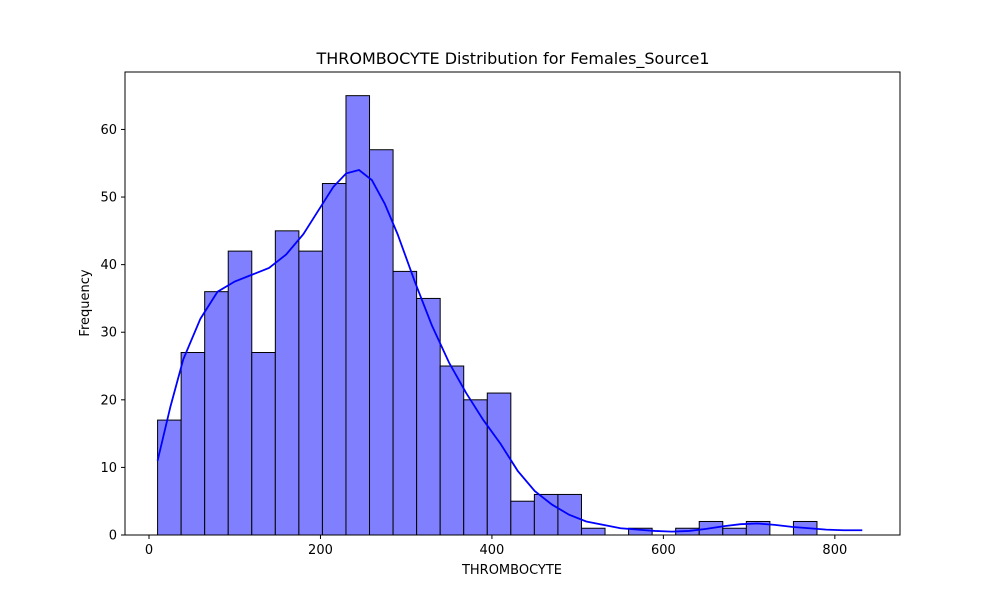  What do you see at coordinates (113, 536) in the screenshot?
I see `y-tick-label: 0` at bounding box center [113, 536].